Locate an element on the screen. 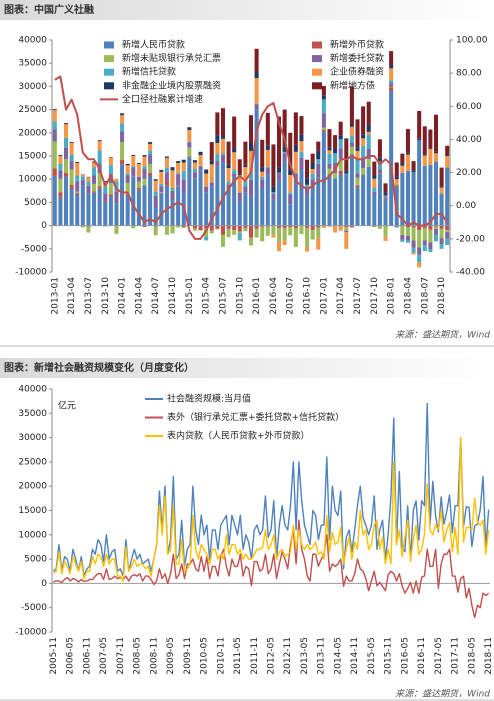  x-tick-label: 2014-11 is located at coordinates (355, 656).